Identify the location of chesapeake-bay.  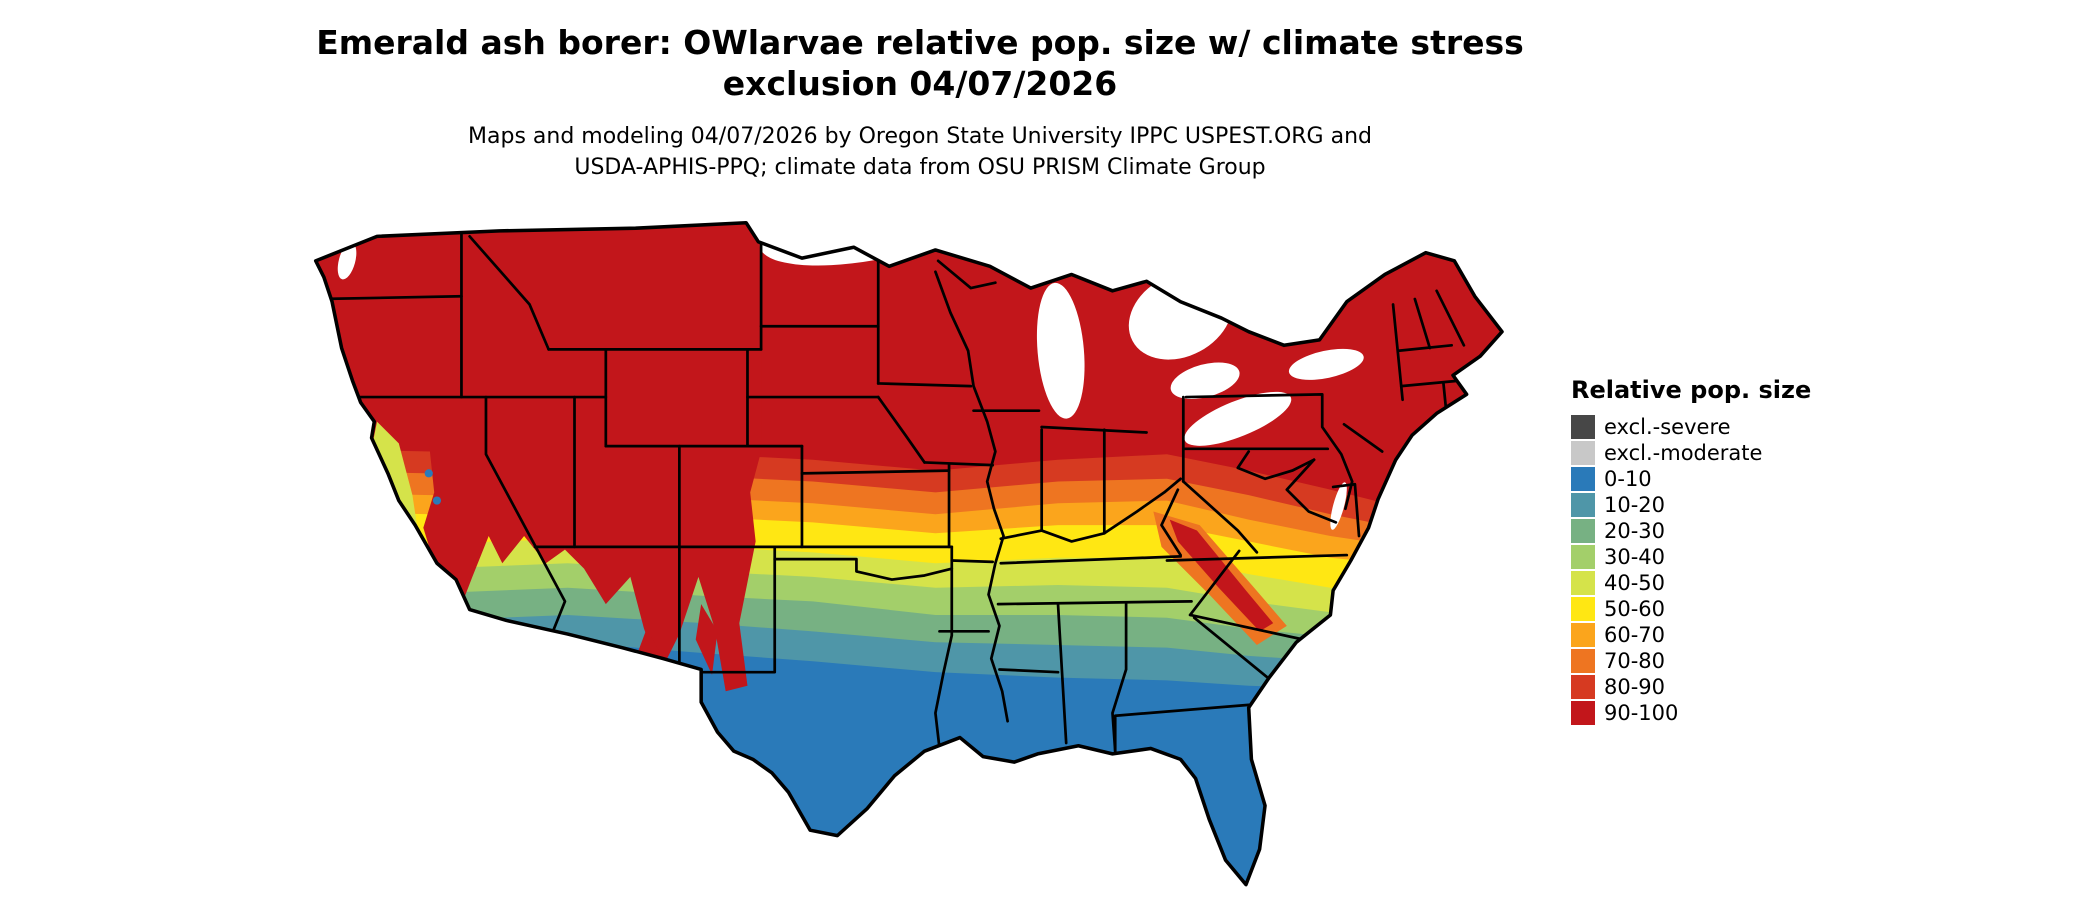
(1338, 506).